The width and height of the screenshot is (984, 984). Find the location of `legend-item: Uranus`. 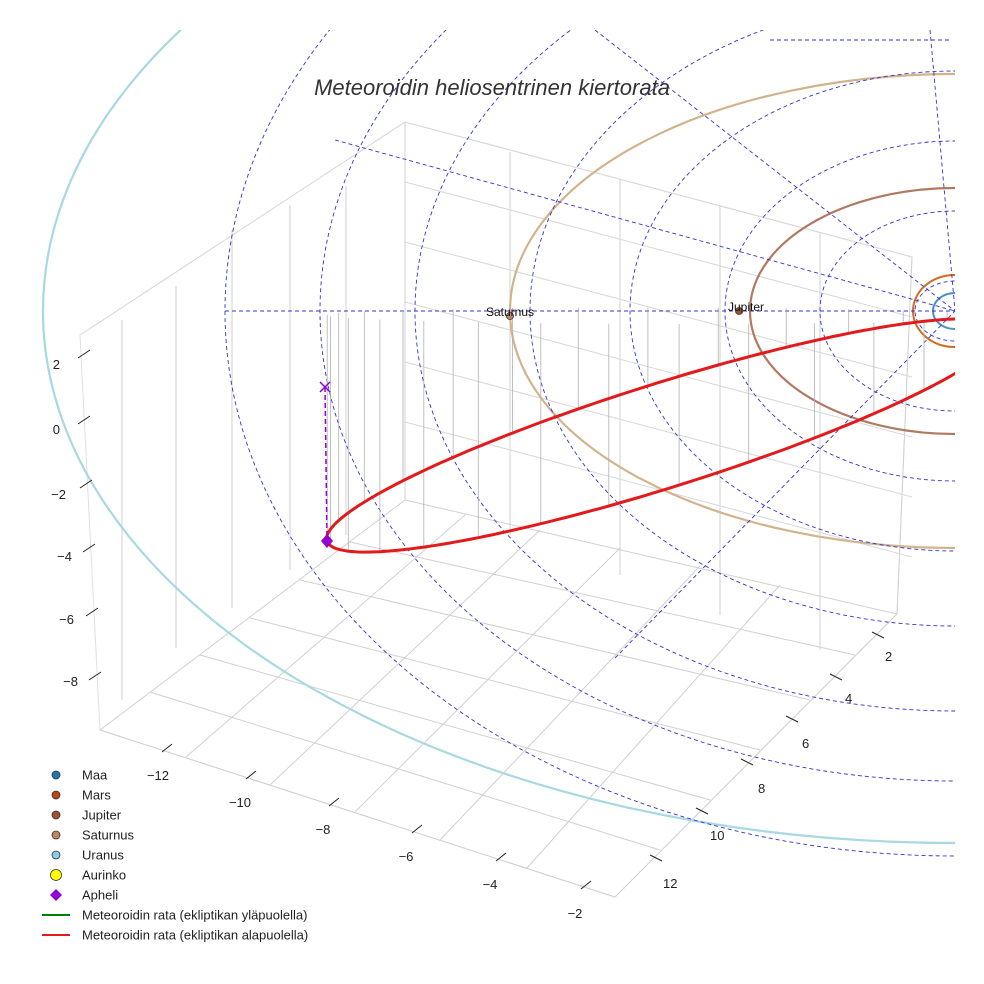

legend-item: Uranus is located at coordinates (87, 855).